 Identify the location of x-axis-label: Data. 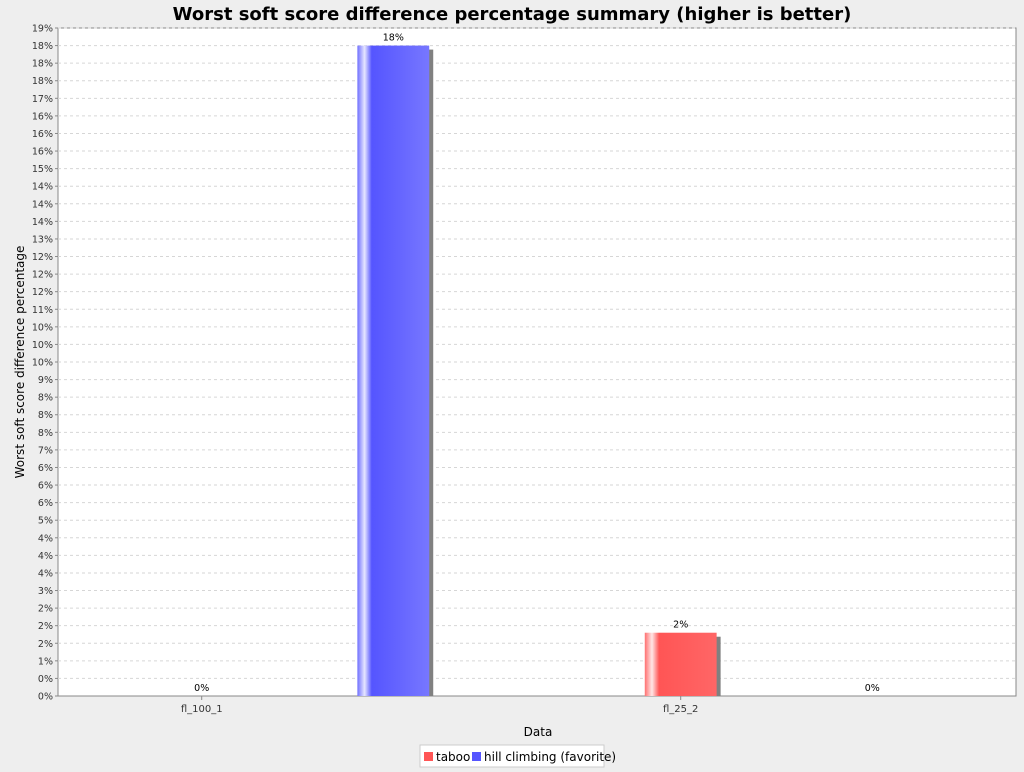
(538, 732).